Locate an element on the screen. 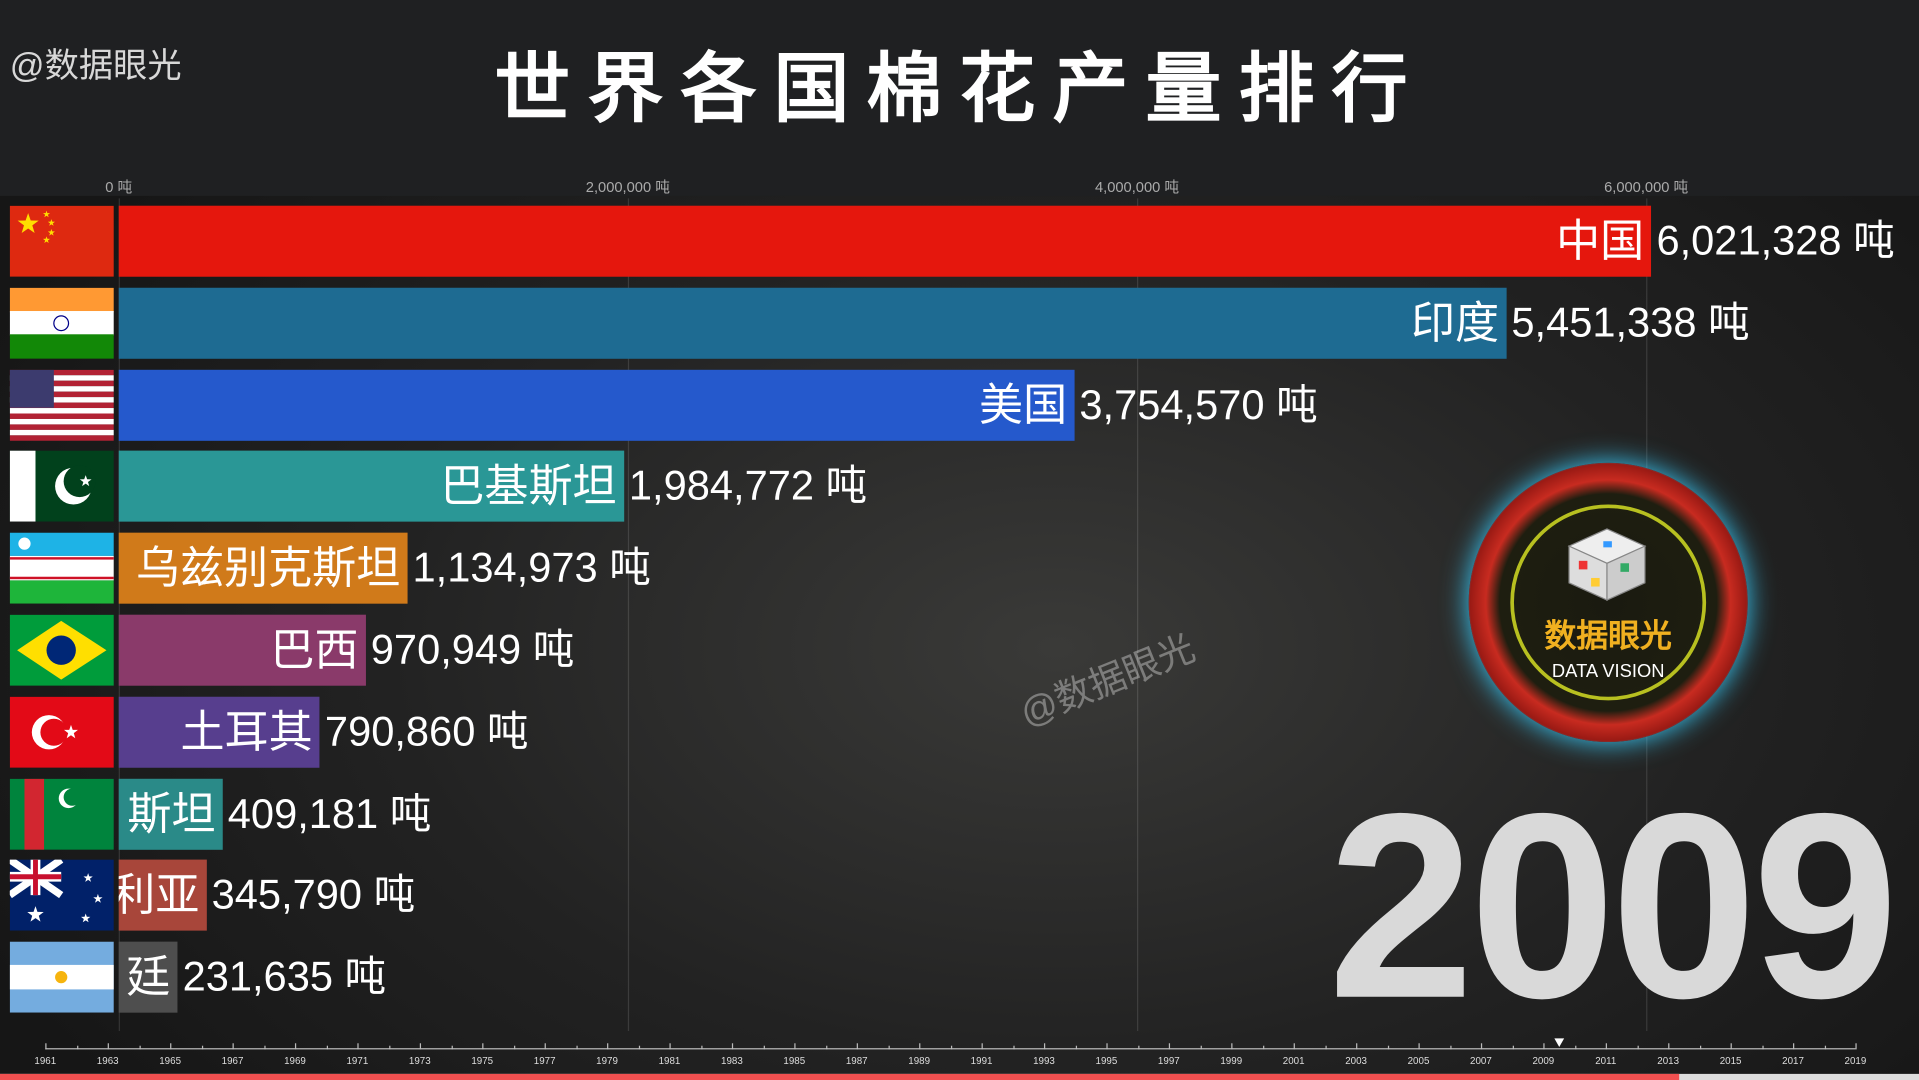 This screenshot has height=1080, width=1919. watermark: @数据眼光 is located at coordinates (1107, 681).